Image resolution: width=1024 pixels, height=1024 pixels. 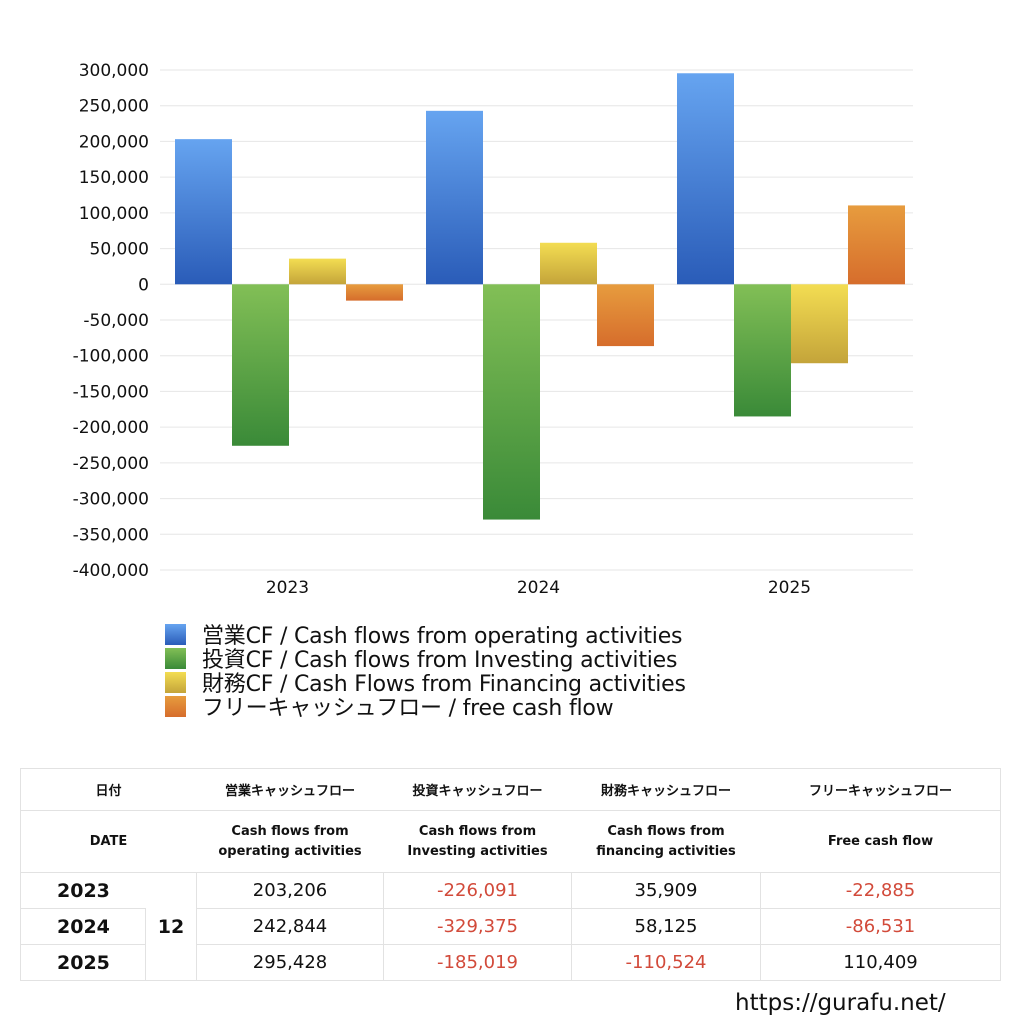 What do you see at coordinates (114, 142) in the screenshot?
I see `y-tick-label: 200,000` at bounding box center [114, 142].